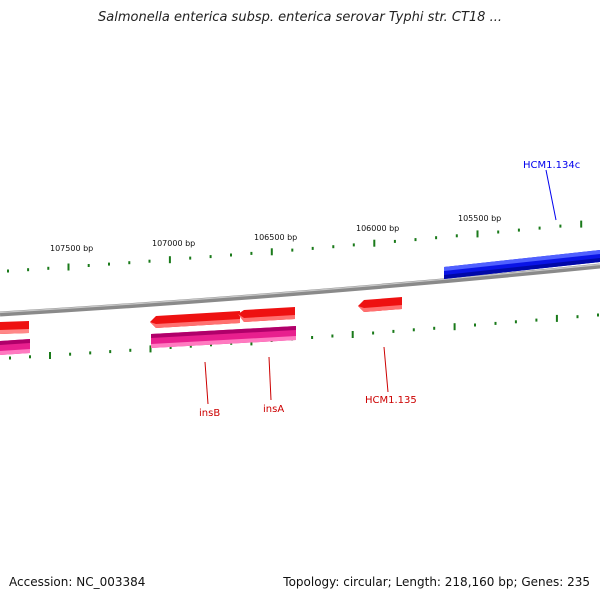 This screenshot has width=600, height=600. I want to click on backbone-line, so click(300, 290).